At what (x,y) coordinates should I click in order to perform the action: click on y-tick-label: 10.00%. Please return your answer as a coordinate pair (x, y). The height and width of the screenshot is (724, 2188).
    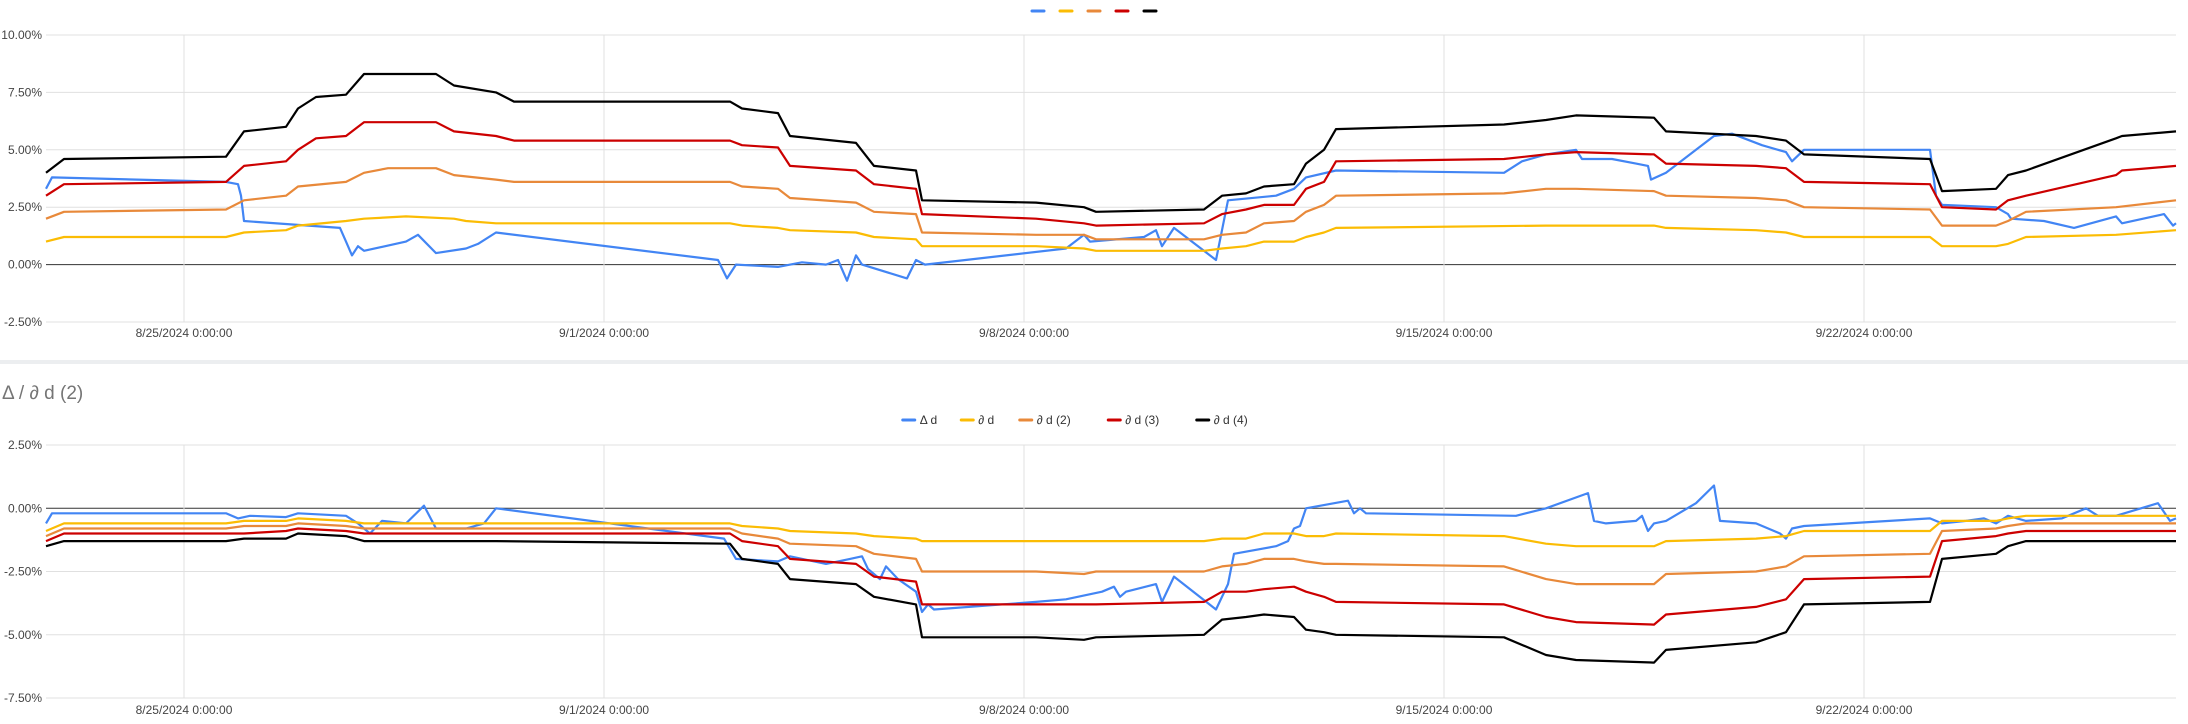
    Looking at the image, I should click on (21, 35).